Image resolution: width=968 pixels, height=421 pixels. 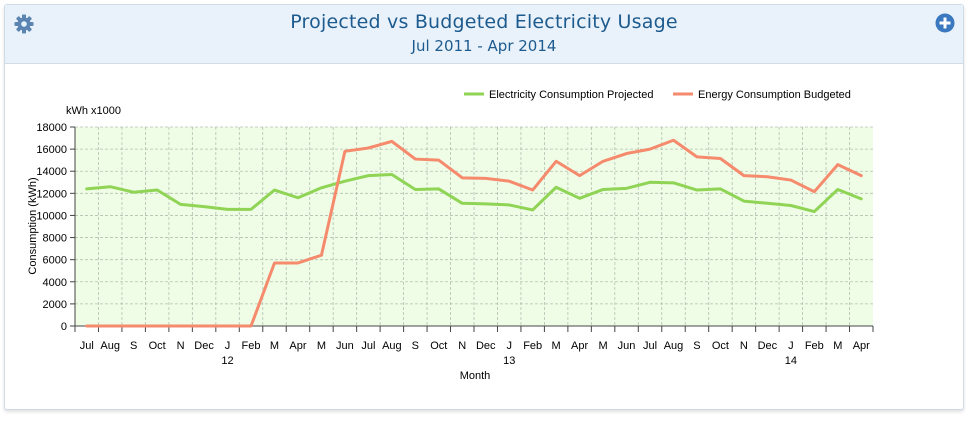 I want to click on y-tick-label: 12000, so click(x=51, y=194).